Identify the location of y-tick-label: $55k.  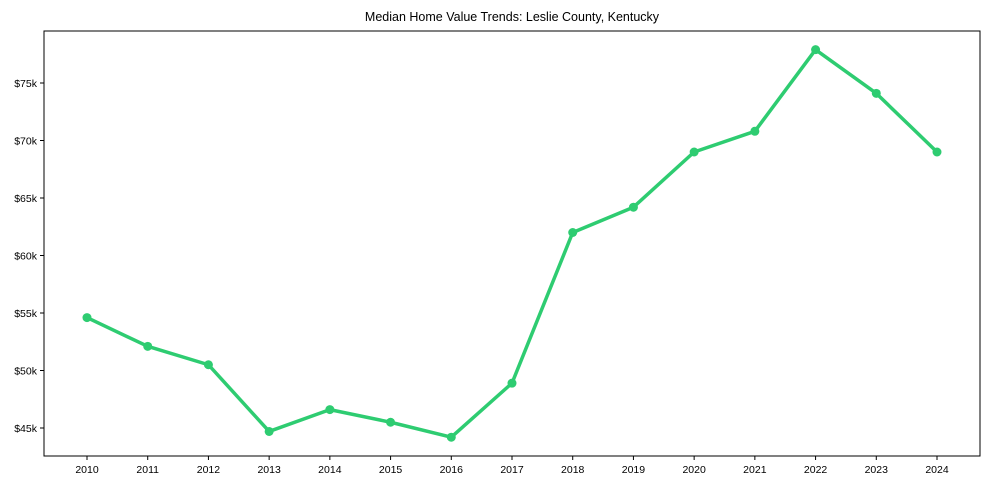
(26, 314).